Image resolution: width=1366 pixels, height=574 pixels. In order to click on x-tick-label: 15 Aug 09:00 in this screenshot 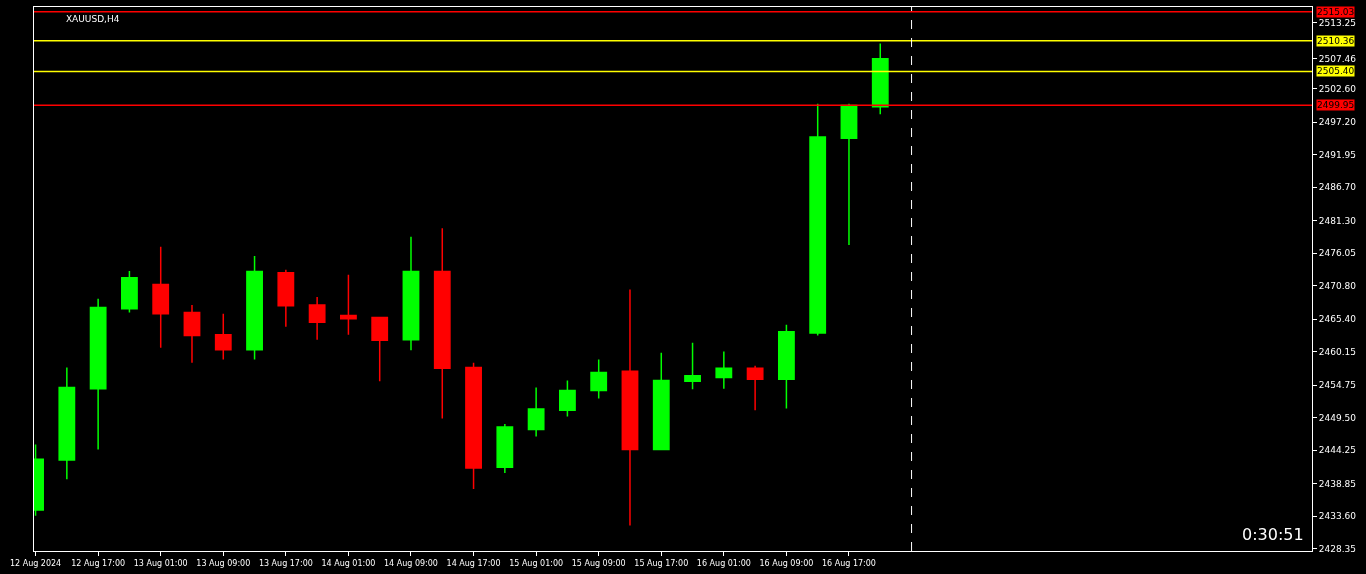, I will do `click(598, 563)`.